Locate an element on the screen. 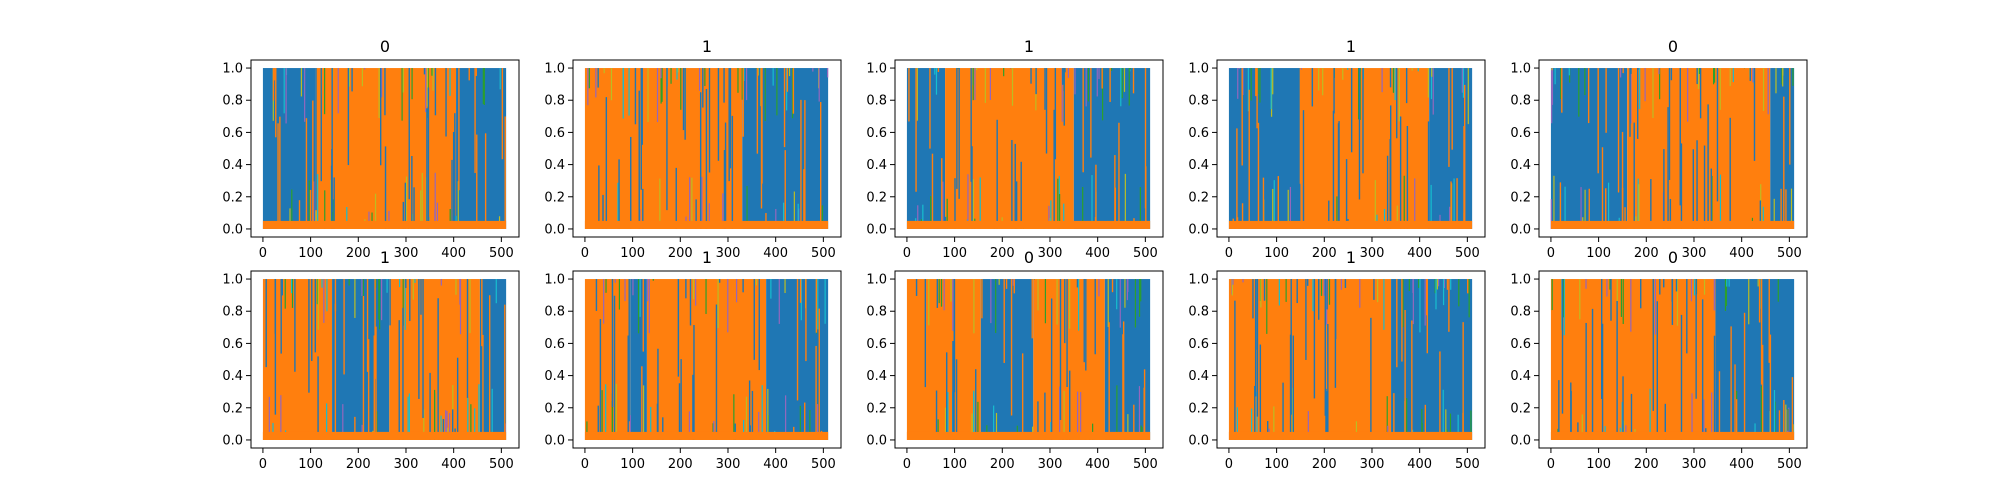 The image size is (2000, 500). subplot-title: 0 is located at coordinates (1673, 257).